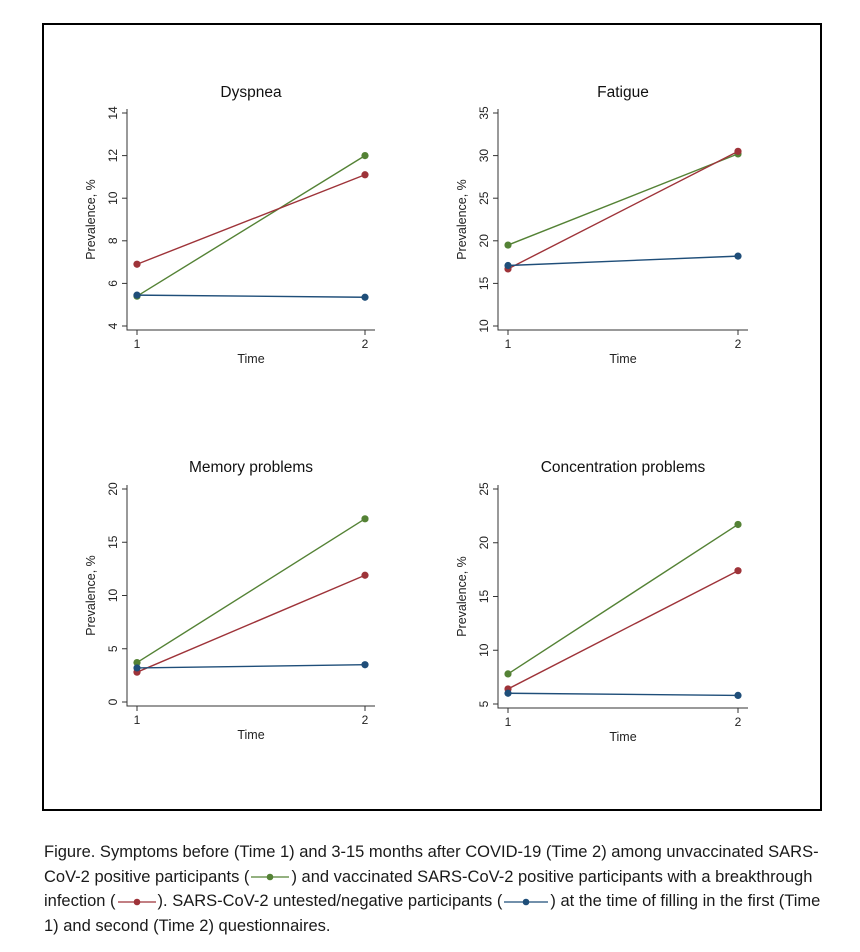 This screenshot has height=952, width=860. What do you see at coordinates (251, 92) in the screenshot?
I see `chart-title: Dyspnea` at bounding box center [251, 92].